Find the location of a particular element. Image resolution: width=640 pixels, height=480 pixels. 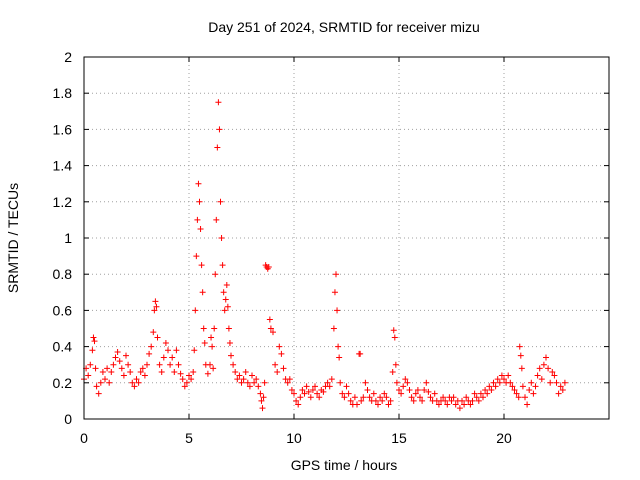

y-tick-label: 2 is located at coordinates (68, 57).